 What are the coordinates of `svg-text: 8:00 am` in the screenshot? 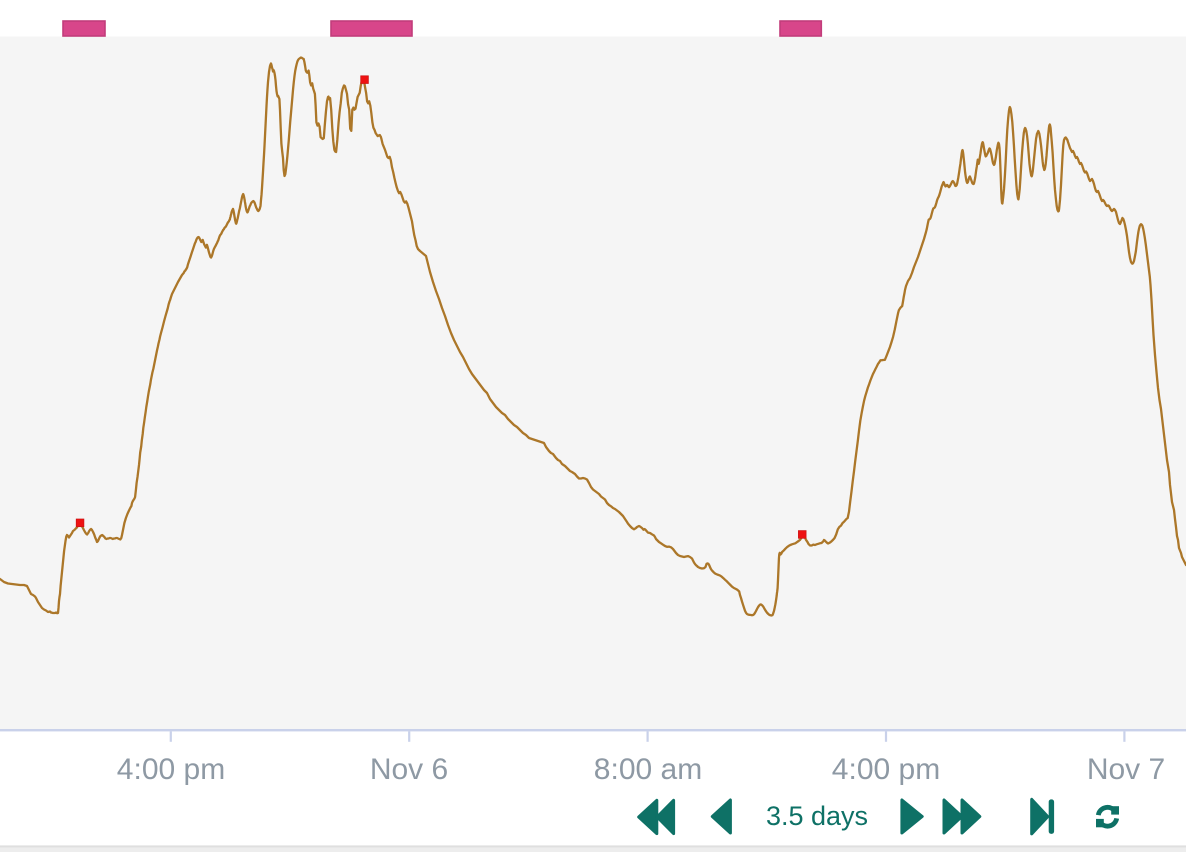 It's located at (648, 769).